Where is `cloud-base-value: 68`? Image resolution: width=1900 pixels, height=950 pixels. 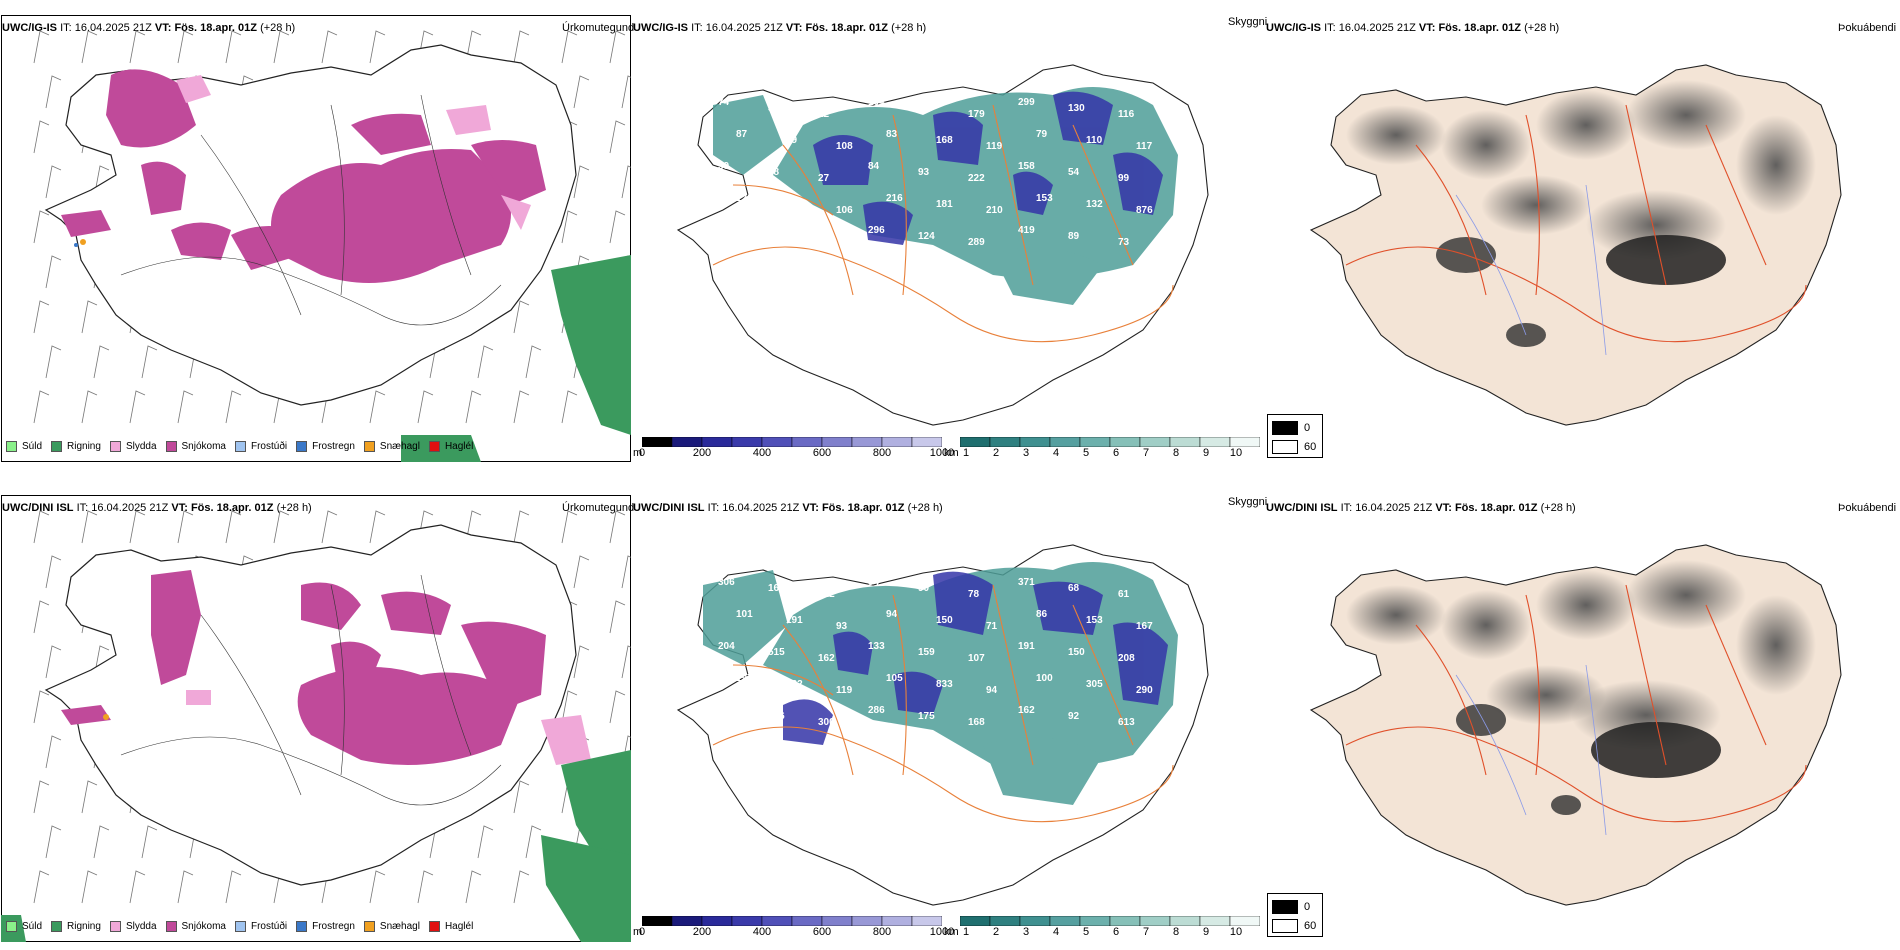 cloud-base-value: 68 is located at coordinates (774, 172).